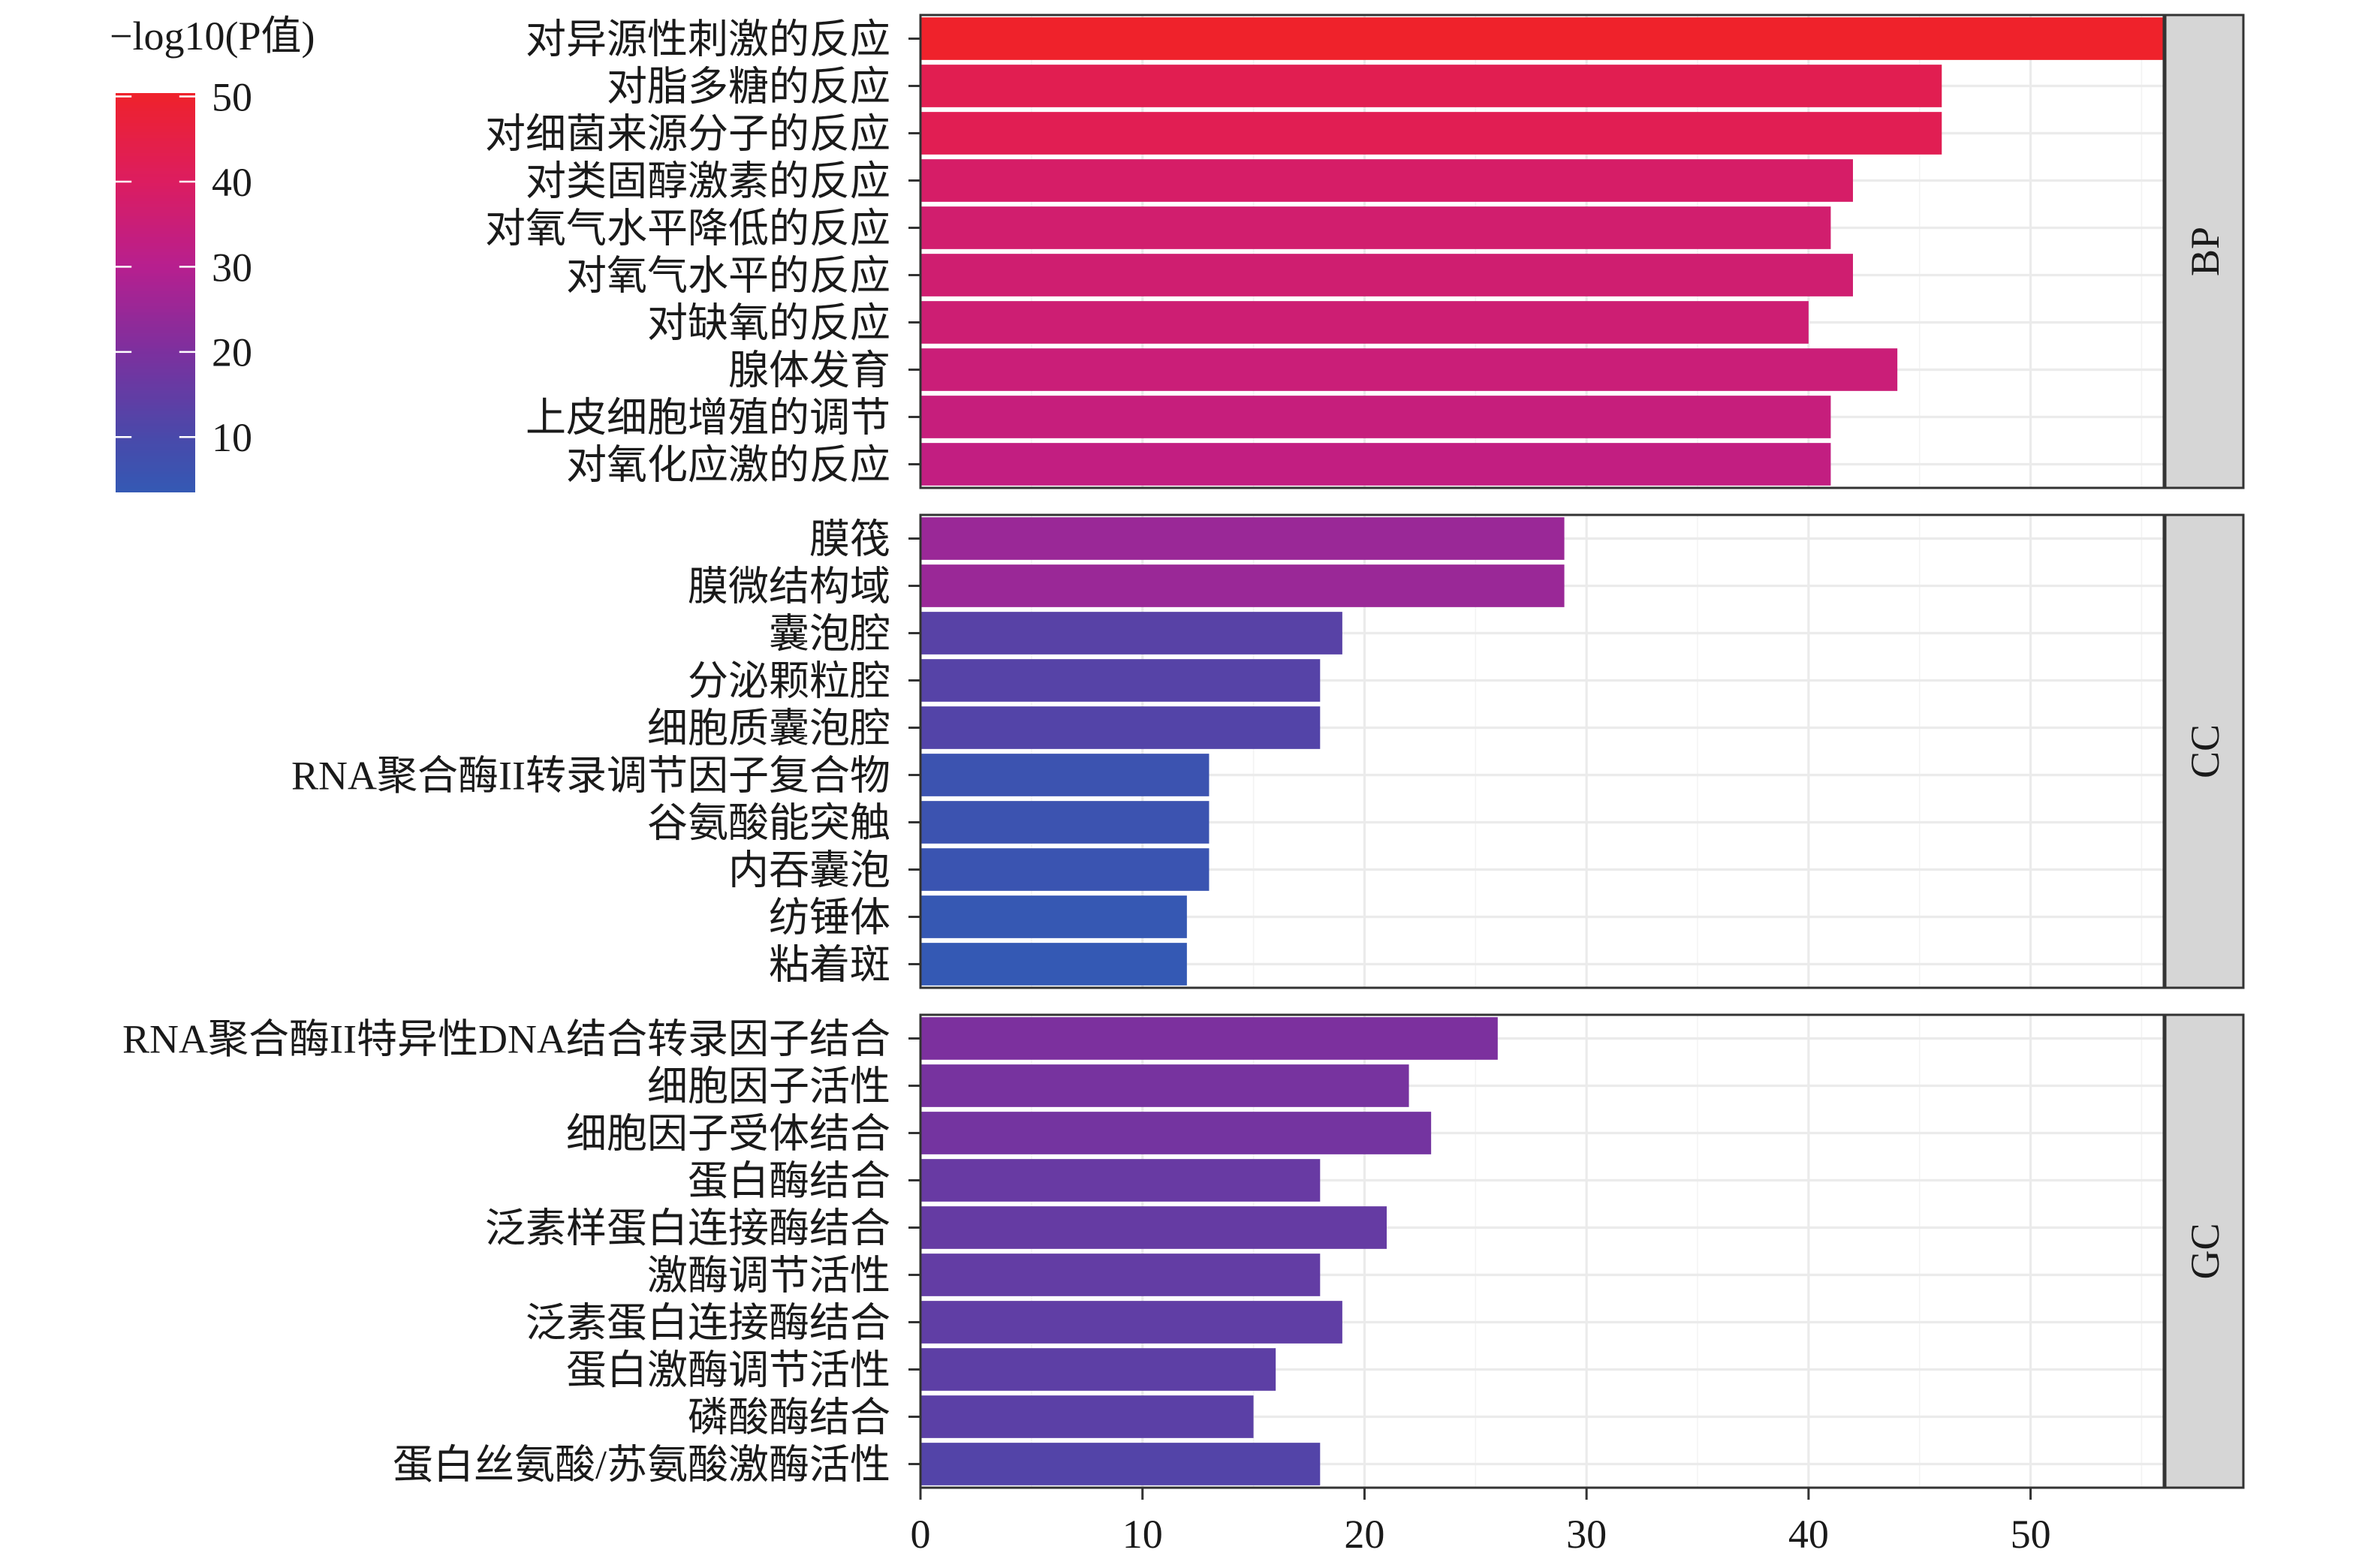 Image resolution: width=2365 pixels, height=1568 pixels. Describe the element at coordinates (829, 964) in the screenshot. I see `category-label: 粘着斑` at that location.